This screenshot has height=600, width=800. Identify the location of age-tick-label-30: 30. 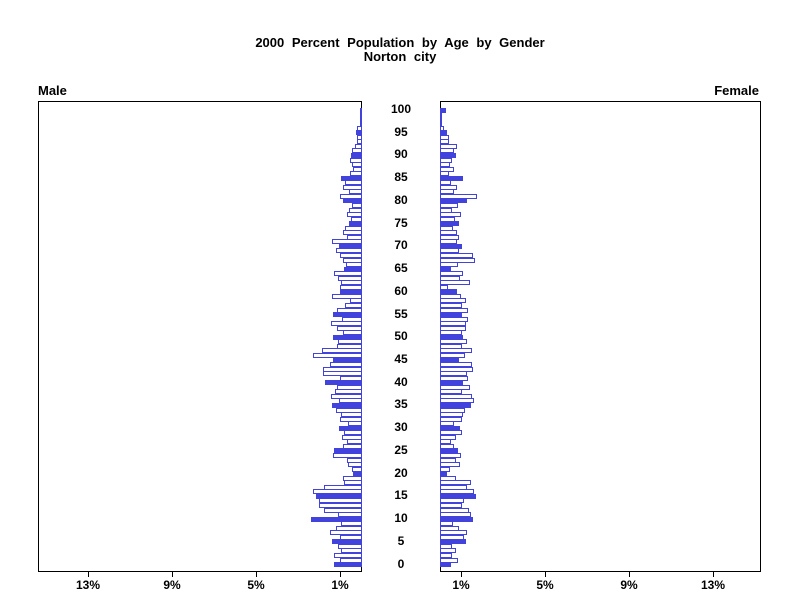
(401, 427).